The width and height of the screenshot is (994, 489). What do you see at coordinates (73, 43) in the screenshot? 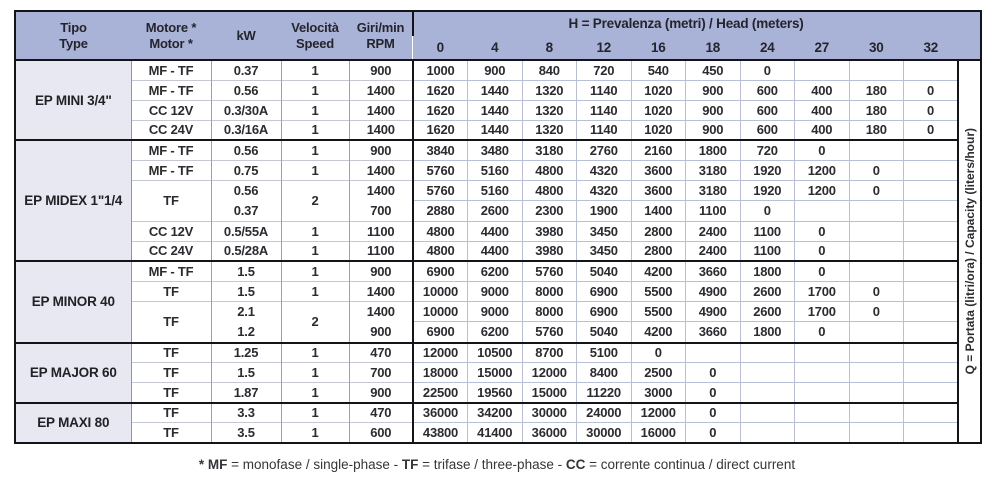
I see `header-tipo-en: Type` at bounding box center [73, 43].